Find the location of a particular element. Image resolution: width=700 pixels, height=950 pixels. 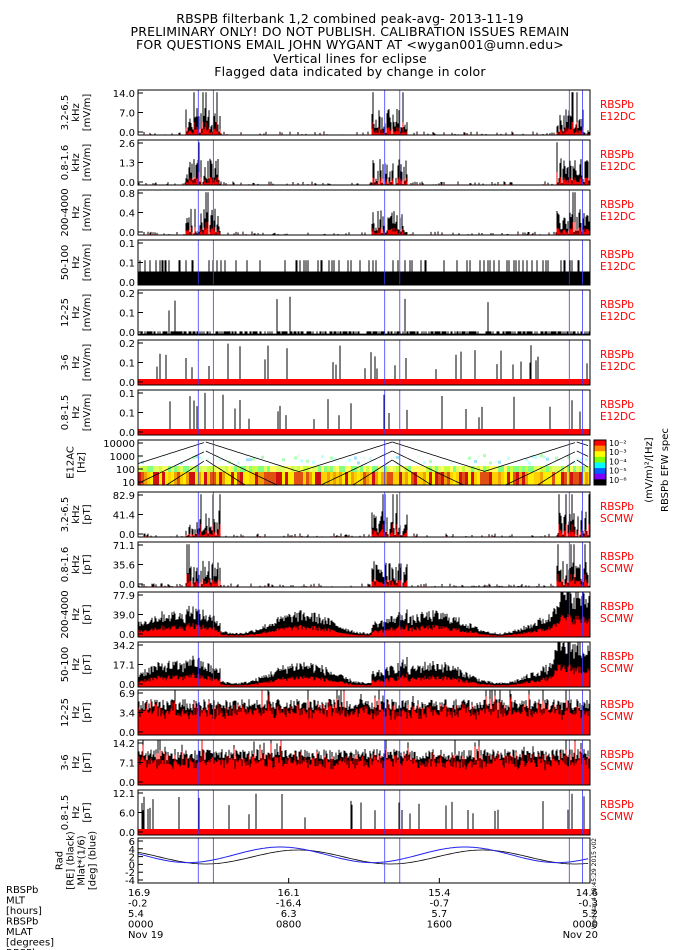

y-tick-label: 6.9 is located at coordinates (127, 694).